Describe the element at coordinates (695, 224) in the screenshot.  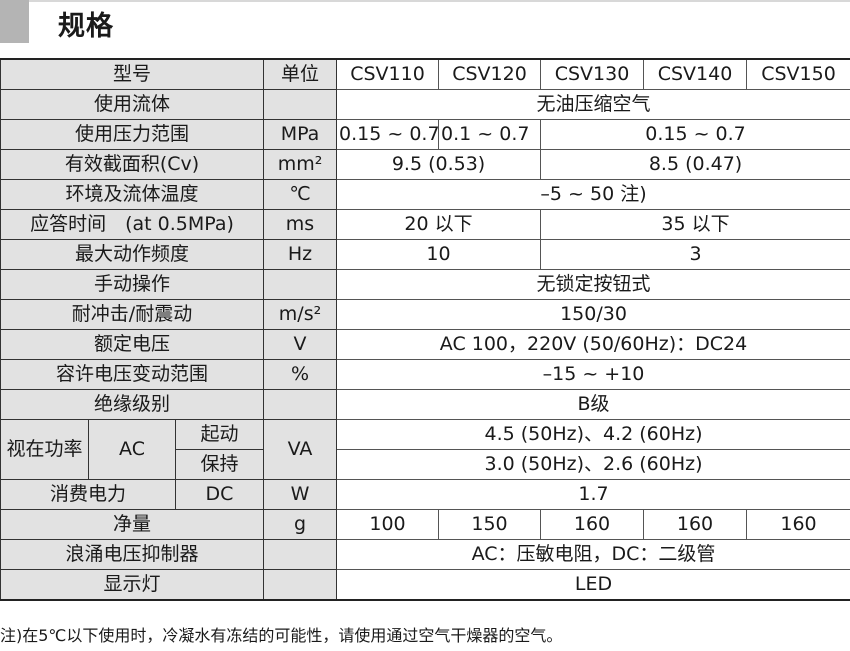
I see `row-value: 35 以下` at that location.